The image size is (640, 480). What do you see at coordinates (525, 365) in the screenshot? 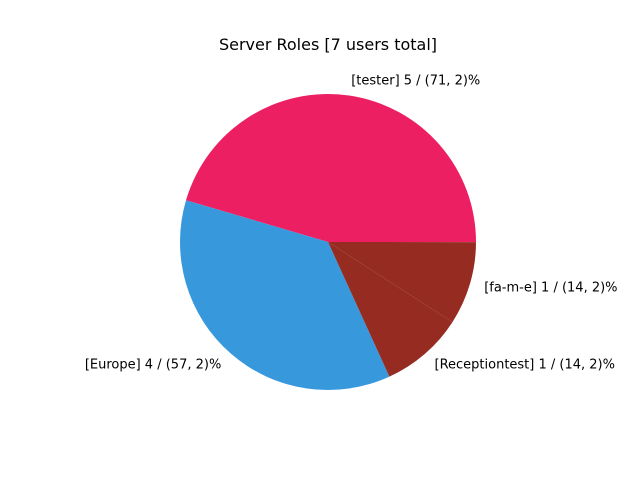
I see `pie-slice-label: [Receptiontest] 1 / (14, 2)%` at bounding box center [525, 365].